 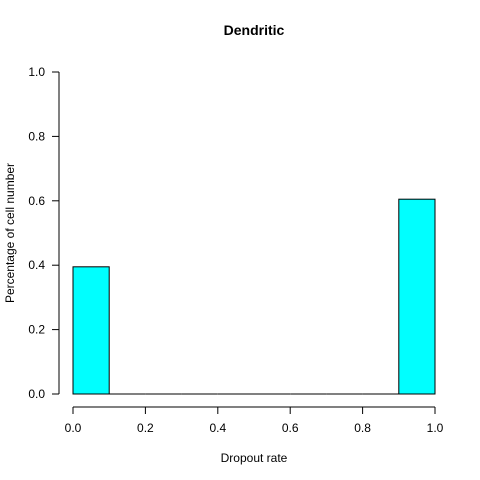 I want to click on y-tick-label-2: 0.4, so click(x=36, y=265).